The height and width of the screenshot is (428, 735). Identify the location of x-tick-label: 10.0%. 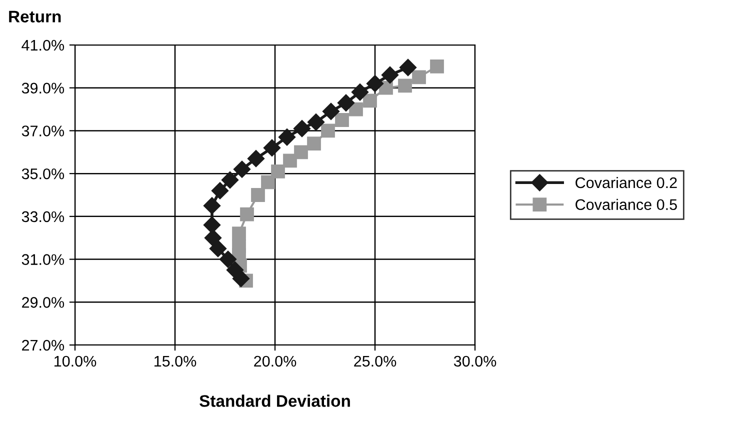
(75, 361).